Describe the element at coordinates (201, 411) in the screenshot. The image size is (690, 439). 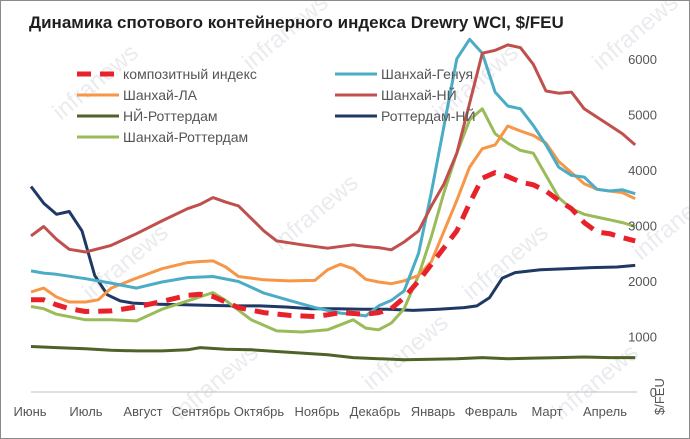
I see `x-tick-label: Сентябрь` at that location.